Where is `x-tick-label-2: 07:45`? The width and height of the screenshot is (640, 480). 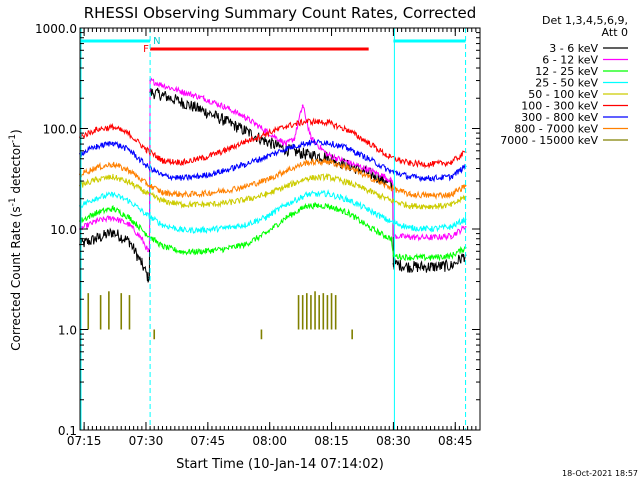
x-tick-label-2: 07:45 is located at coordinates (208, 441).